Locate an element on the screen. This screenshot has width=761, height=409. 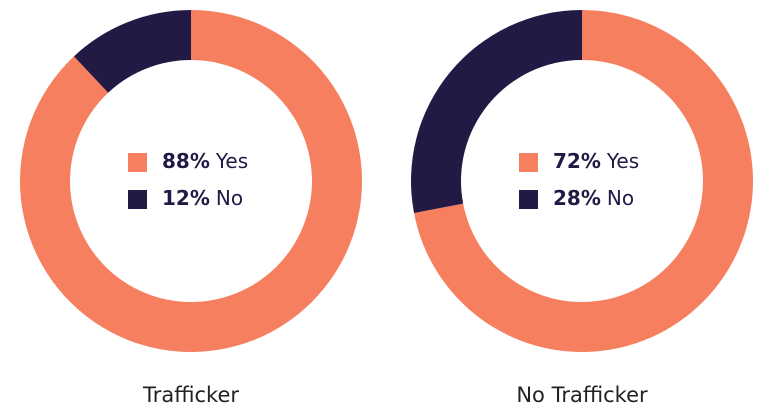
legend-value: 72% is located at coordinates (577, 161).